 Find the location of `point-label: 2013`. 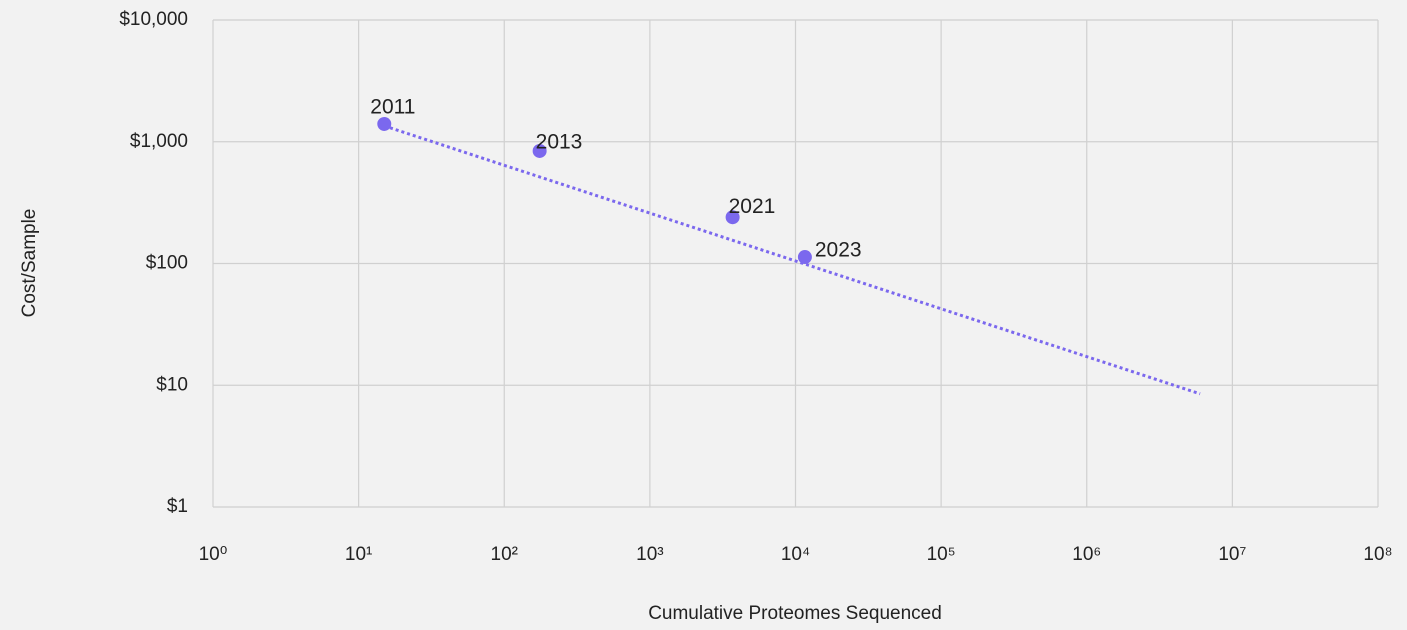

point-label: 2013 is located at coordinates (559, 142).